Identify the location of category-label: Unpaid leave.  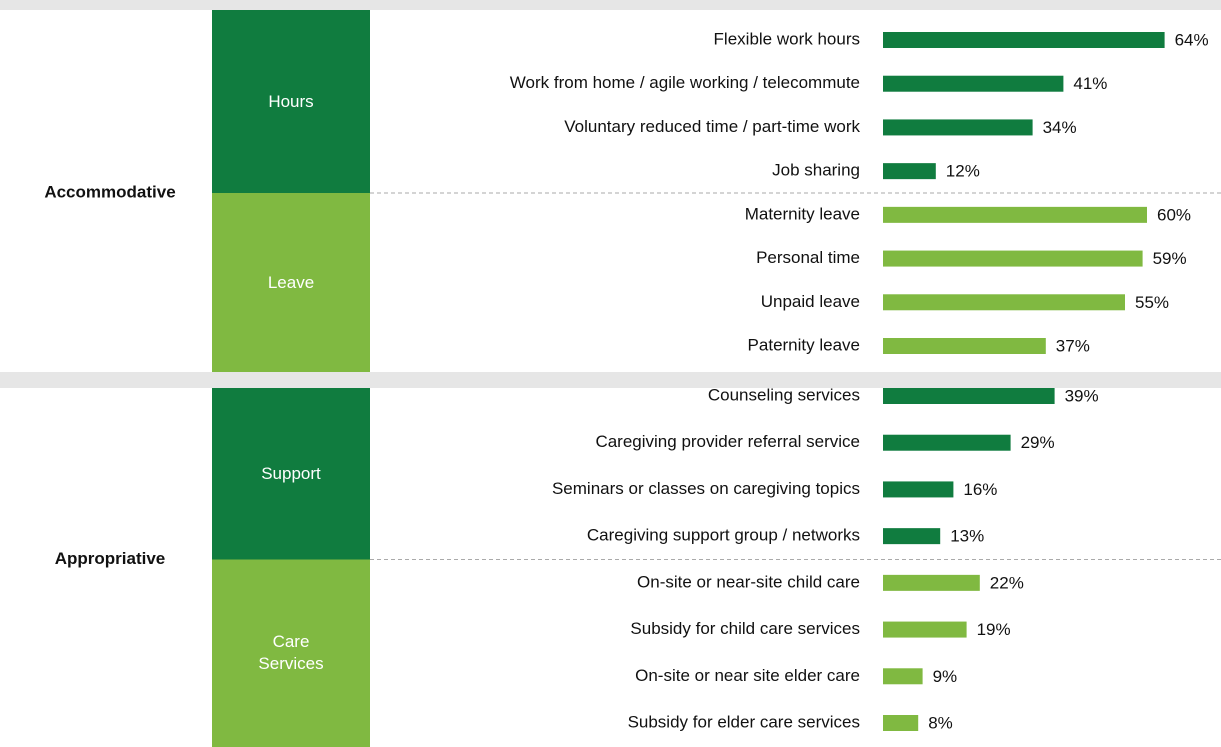
(810, 301).